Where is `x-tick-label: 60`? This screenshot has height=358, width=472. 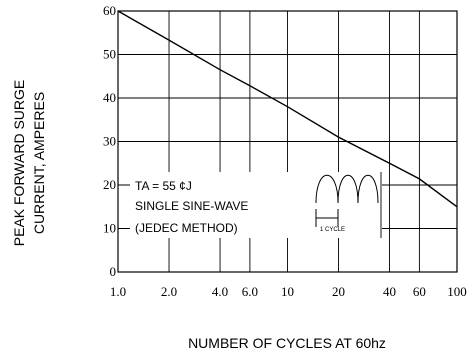 x-tick-label: 60 is located at coordinates (419, 291).